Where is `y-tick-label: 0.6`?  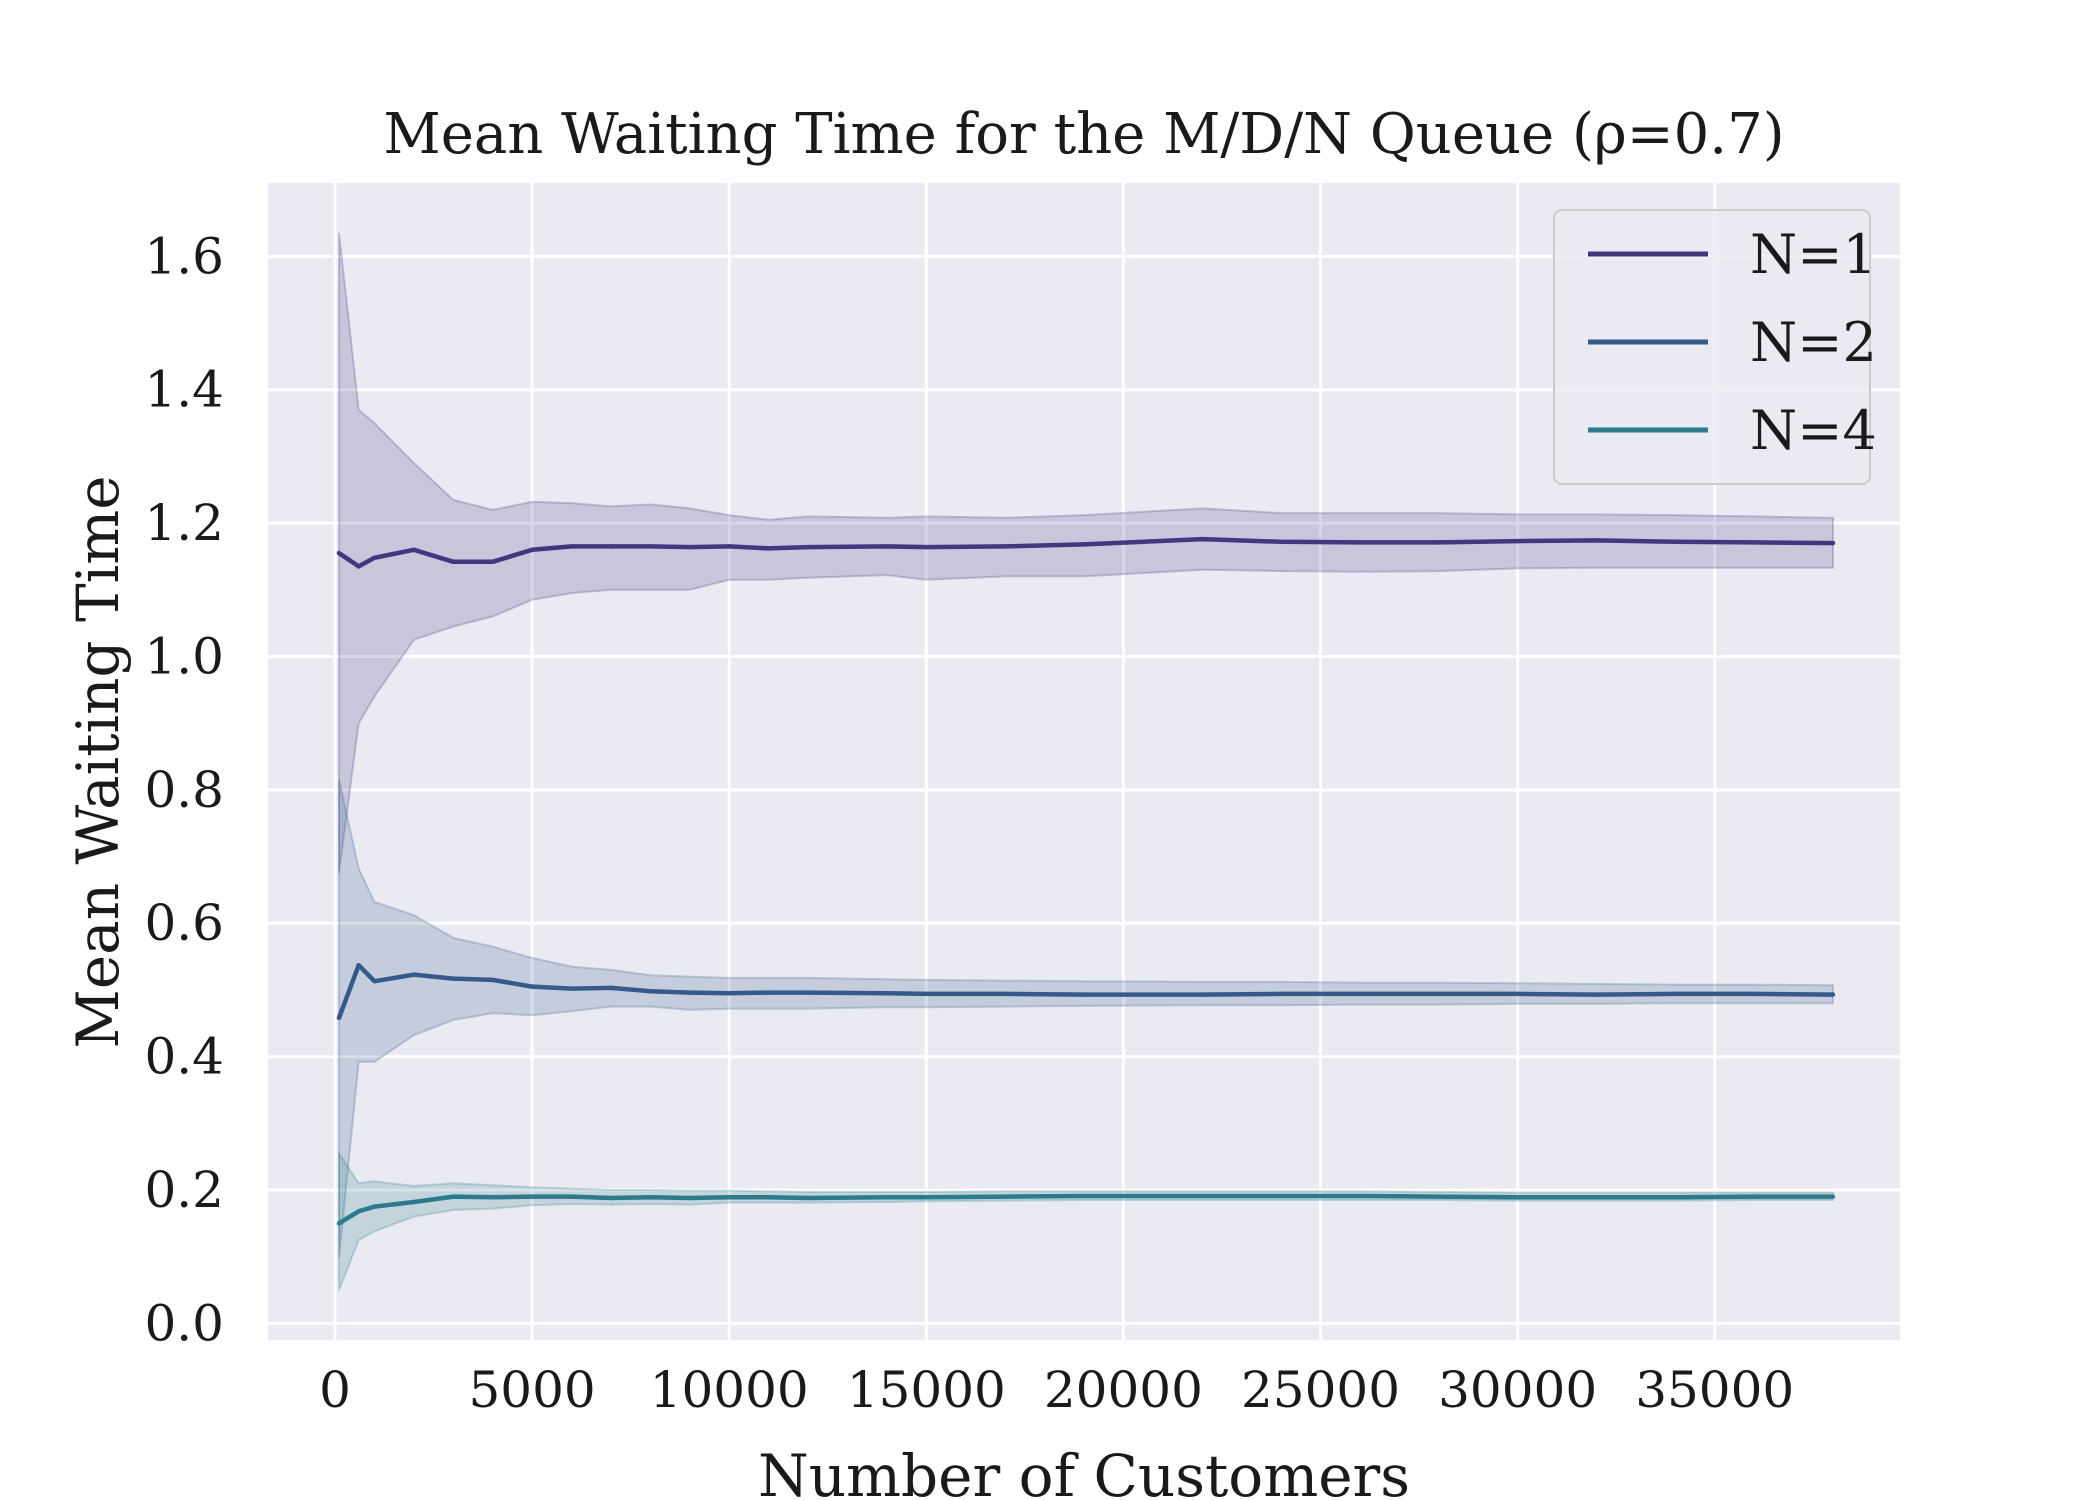
y-tick-label: 0.6 is located at coordinates (184, 923).